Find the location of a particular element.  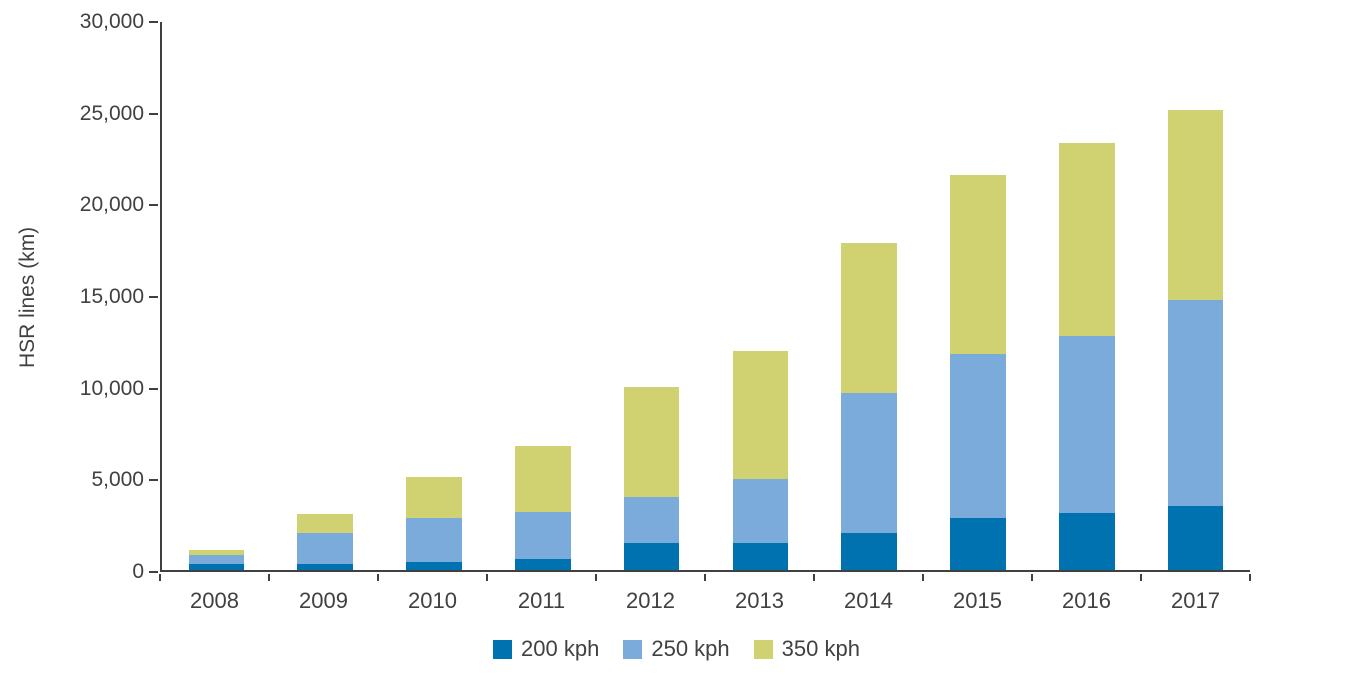

bar-segment-2017-350kph is located at coordinates (1195, 204).